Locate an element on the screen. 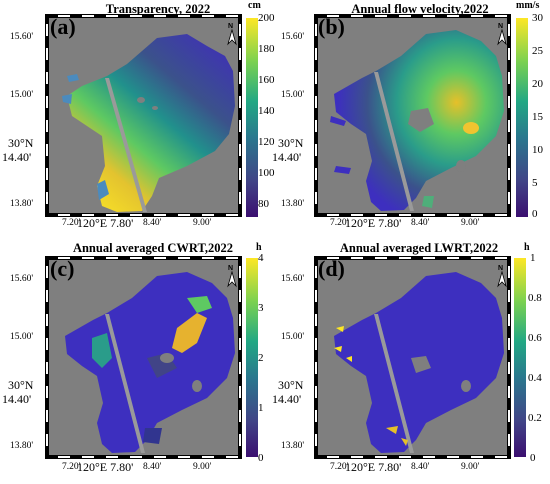  panel-b-cb-tick-7: 0 is located at coordinates (535, 214).